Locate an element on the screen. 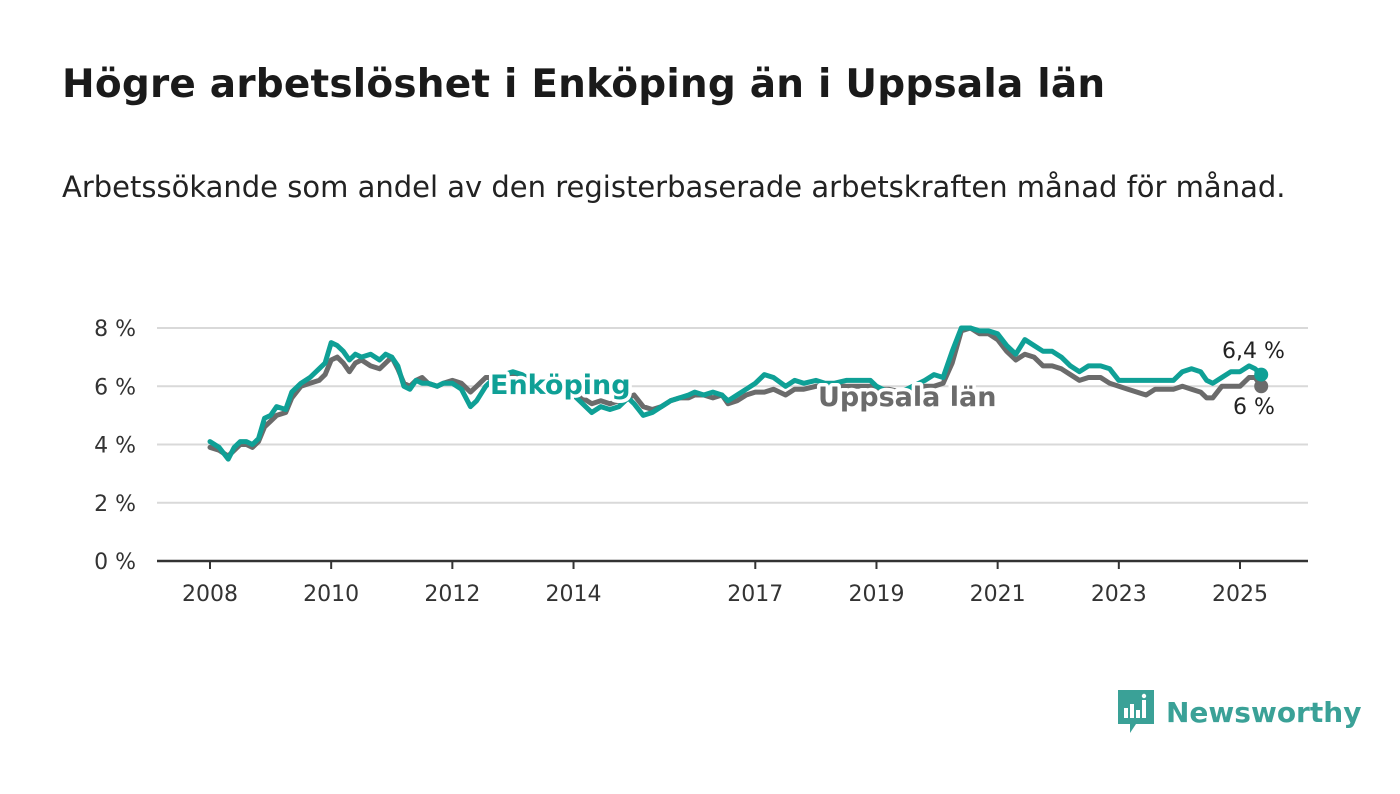 The height and width of the screenshot is (794, 1400). y-tick-label: 4 % is located at coordinates (115, 446).